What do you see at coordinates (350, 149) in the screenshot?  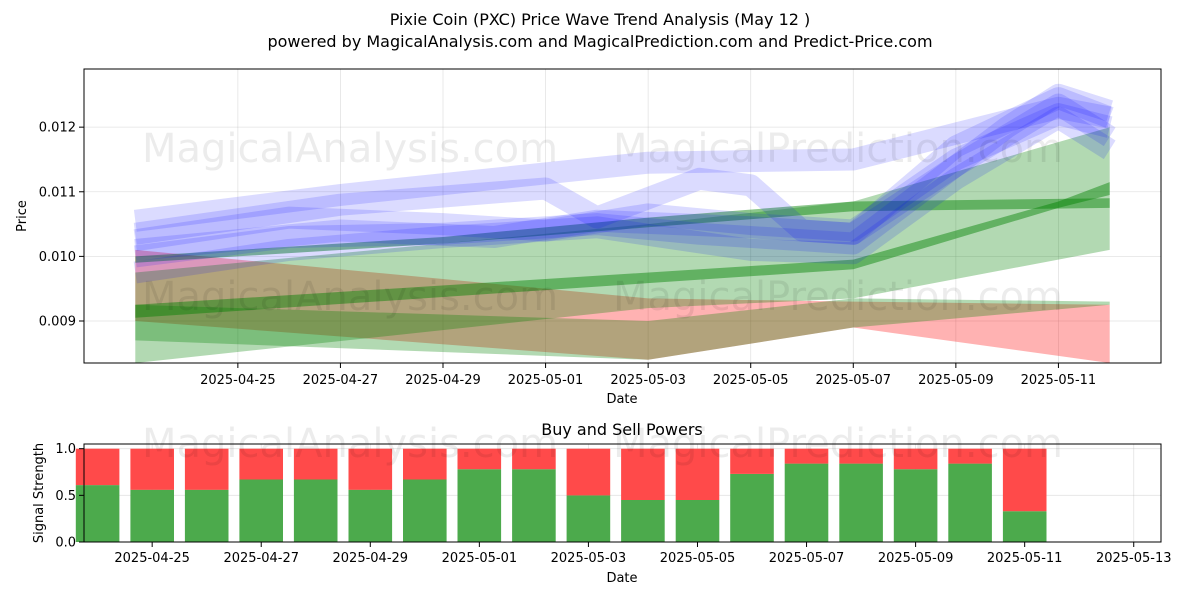 I see `watermark-analysis-top: MagicalAnalysis.com` at bounding box center [350, 149].